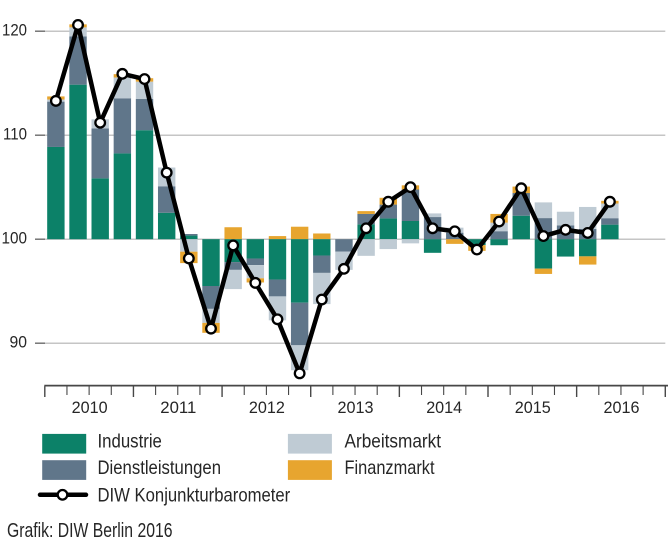 This screenshot has height=545, width=668. I want to click on svg-text: 2015, so click(533, 407).